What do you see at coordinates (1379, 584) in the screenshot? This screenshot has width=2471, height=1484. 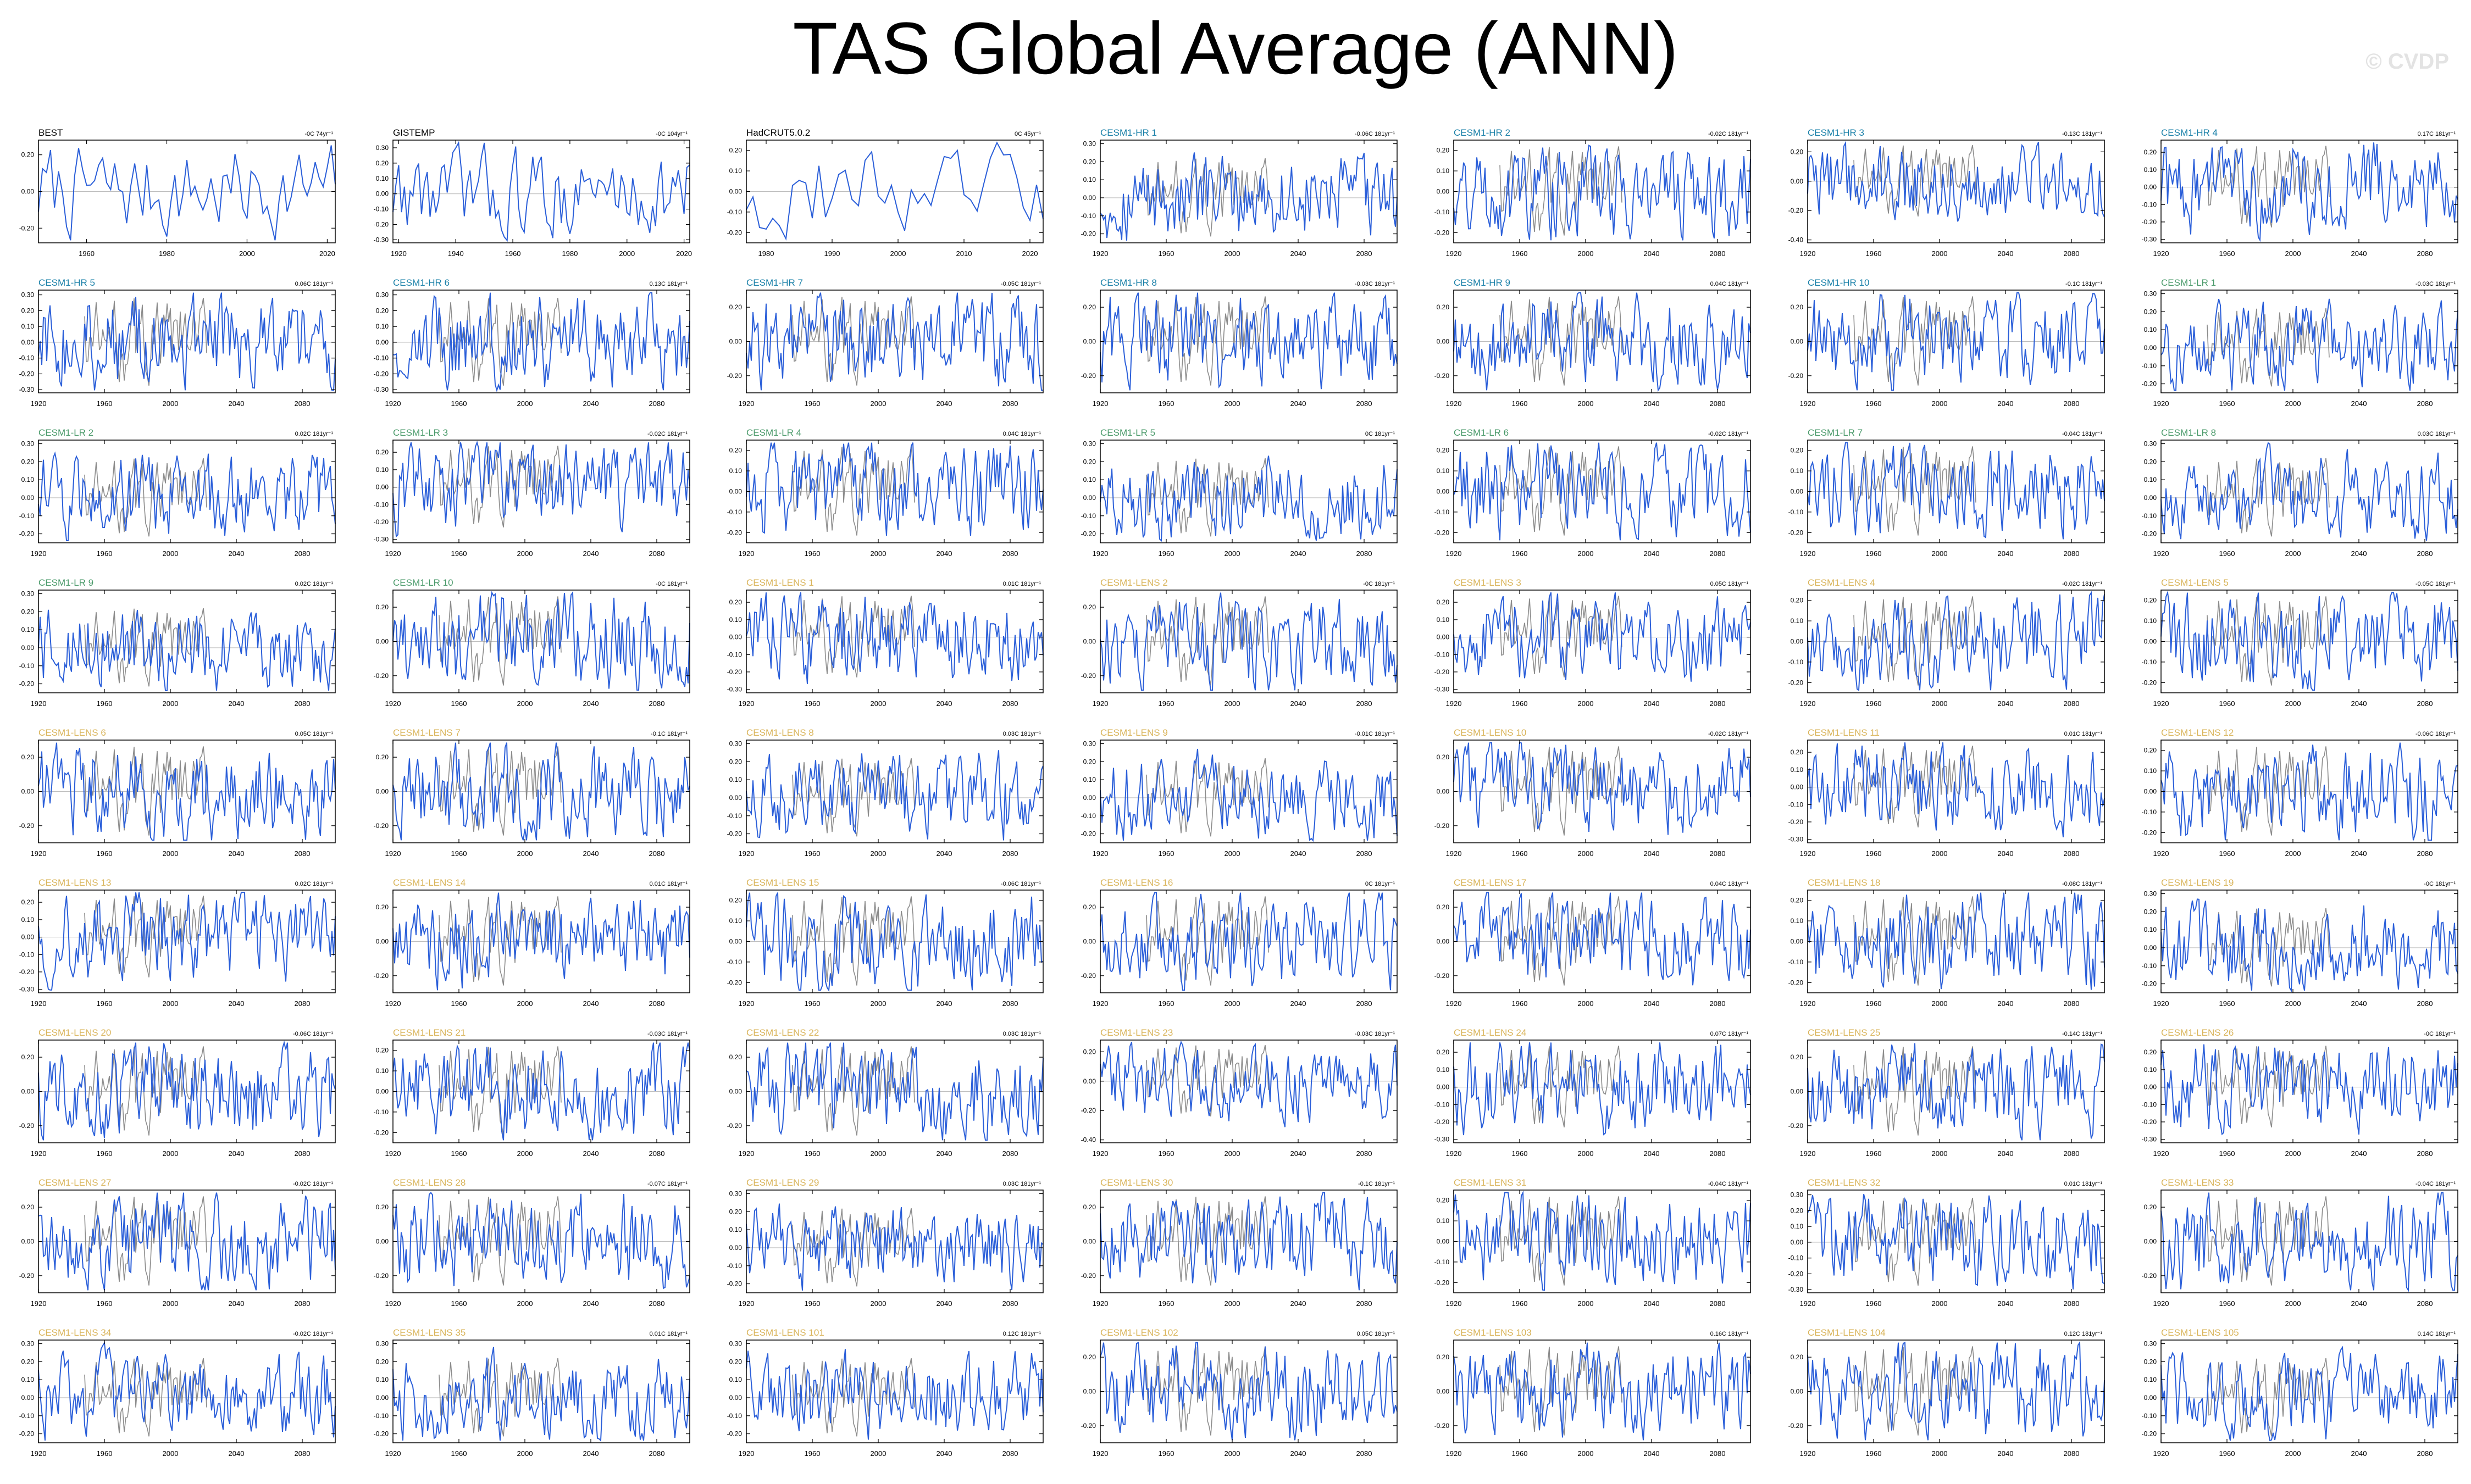 I see `panel-trend: -0C 181yr⁻¹` at bounding box center [1379, 584].